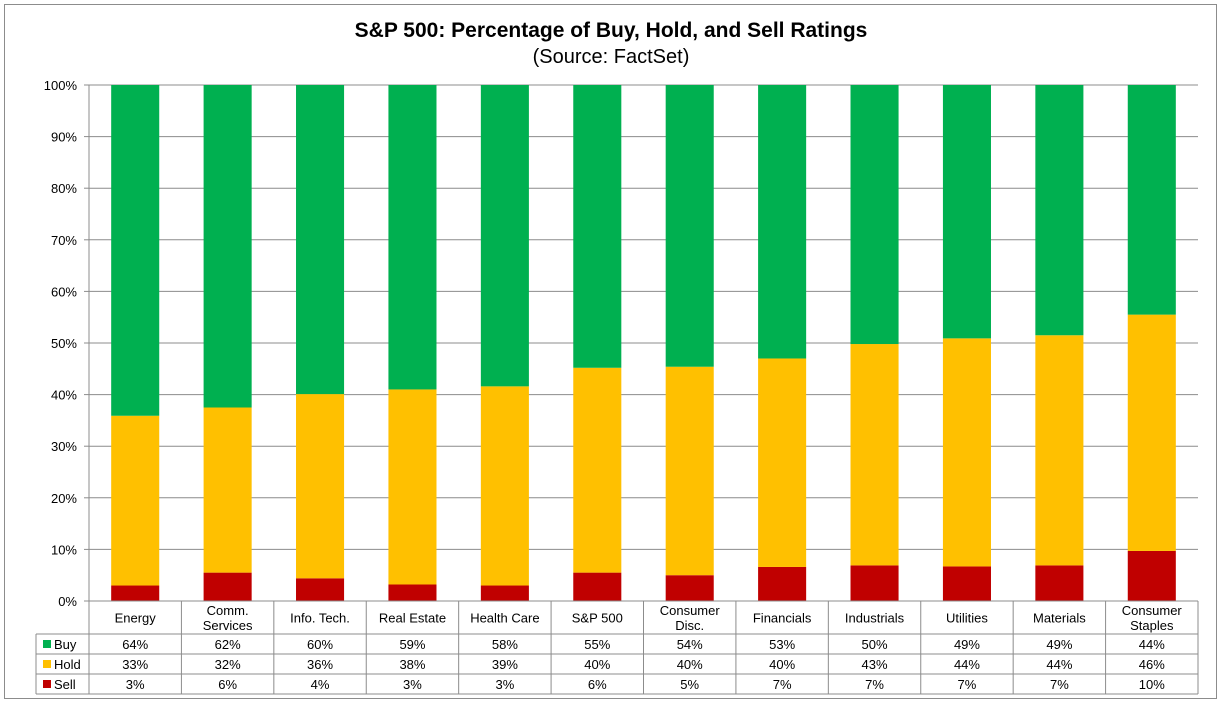 The height and width of the screenshot is (705, 1223). I want to click on category-label: Materials, so click(1059, 618).